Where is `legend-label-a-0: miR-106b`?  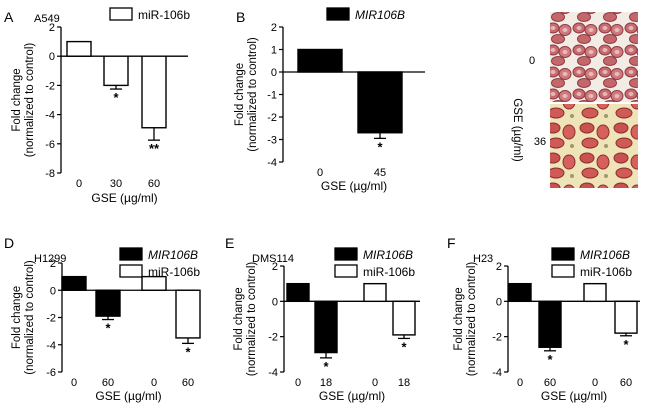
legend-label-a-0: miR-106b is located at coordinates (164, 15).